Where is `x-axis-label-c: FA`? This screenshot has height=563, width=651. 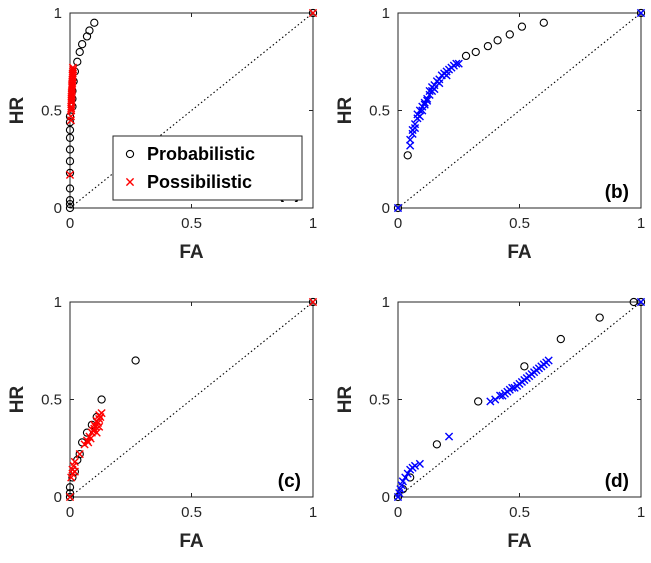 x-axis-label-c: FA is located at coordinates (191, 541).